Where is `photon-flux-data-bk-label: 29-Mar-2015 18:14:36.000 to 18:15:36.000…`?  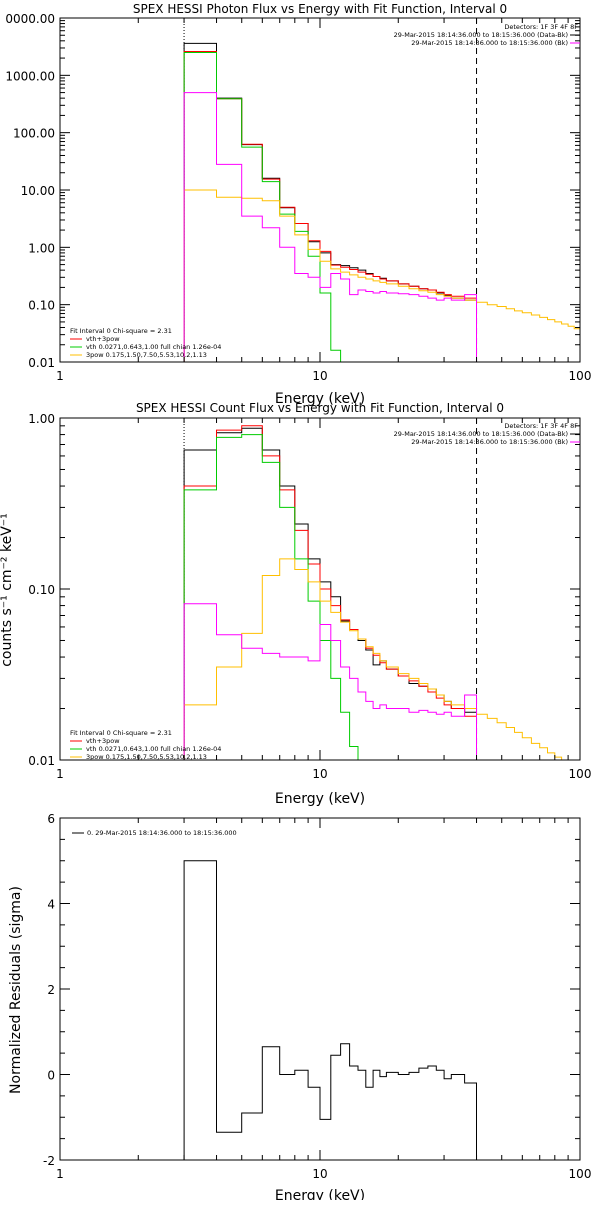
photon-flux-data-bk-label: 29-Mar-2015 18:14:36.000 to 18:15:36.000… is located at coordinates (481, 35).